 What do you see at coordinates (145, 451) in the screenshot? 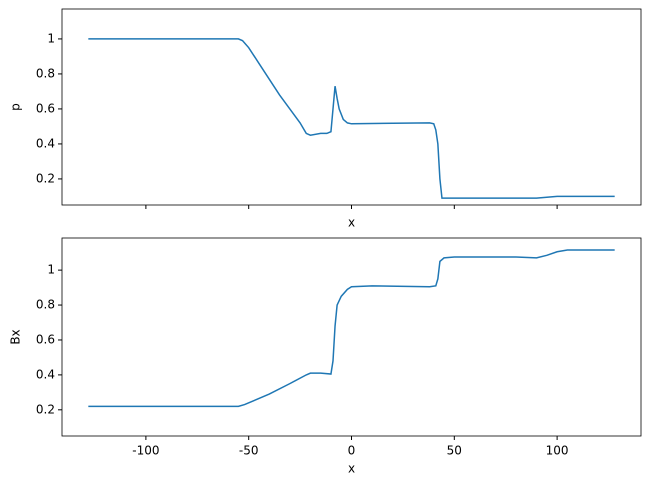
I see `x-tick-label: -100` at bounding box center [145, 451].